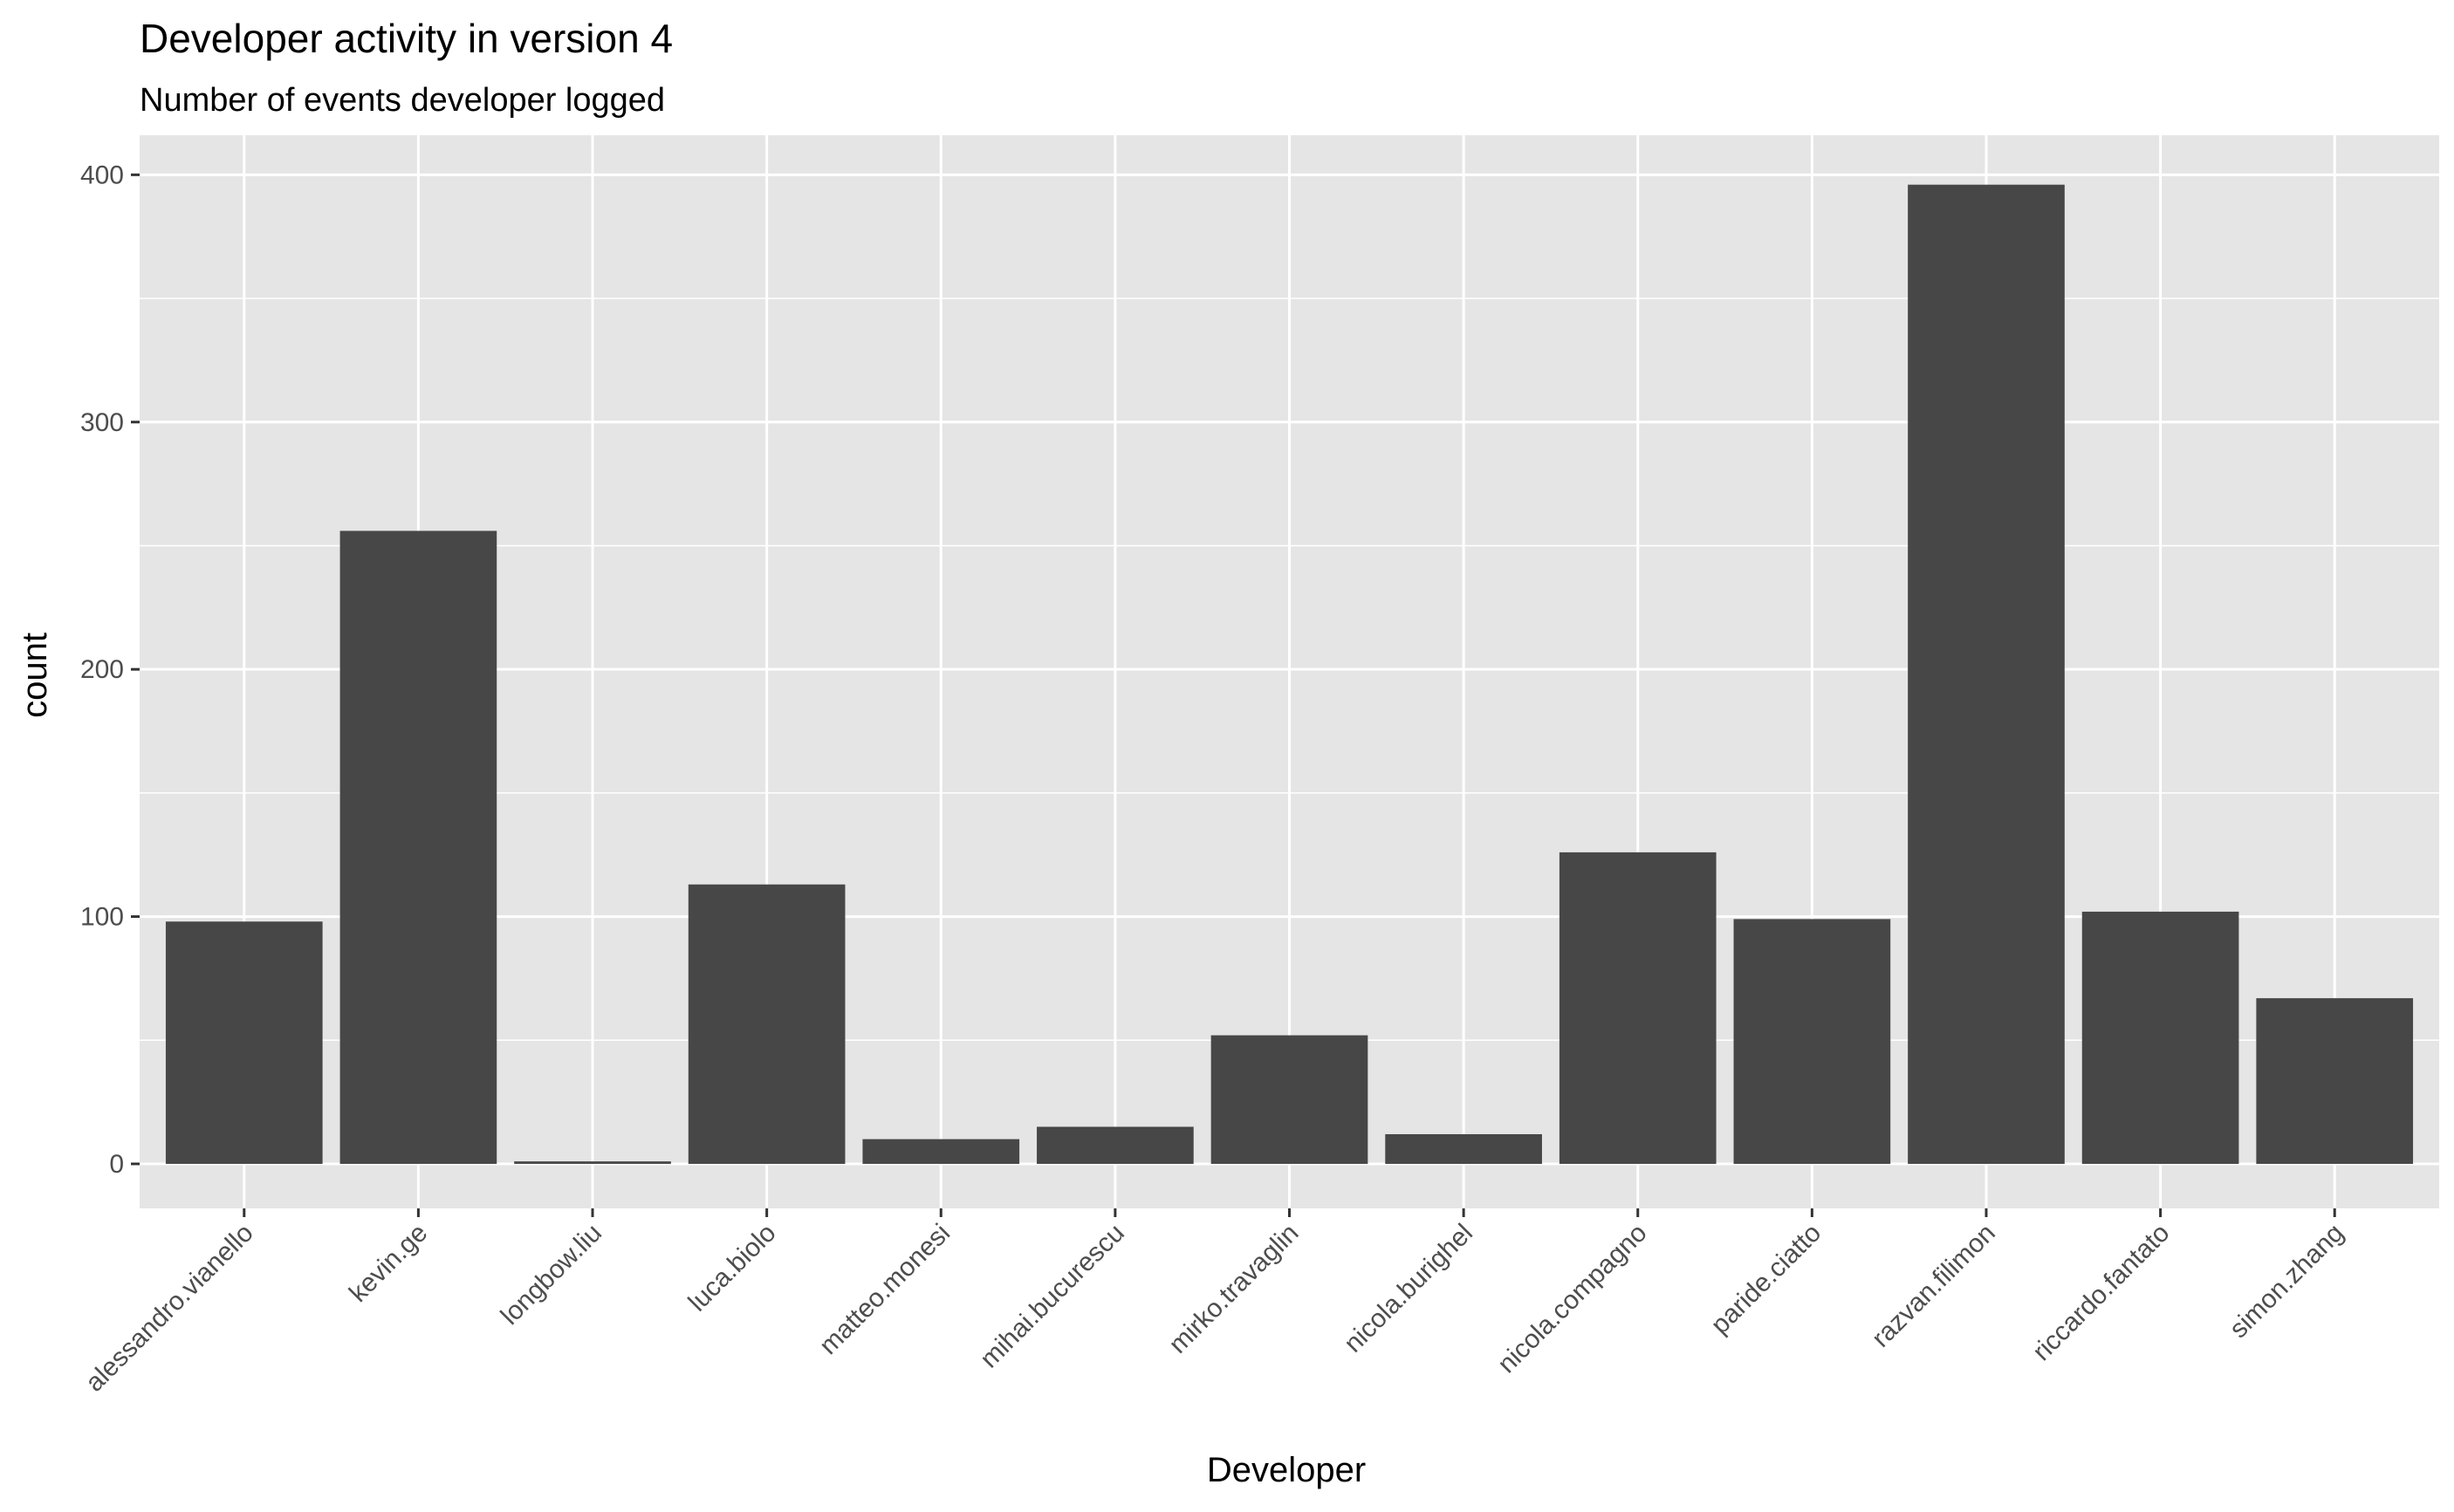  I want to click on x-tick-label: luca.biolo, so click(733, 1268).